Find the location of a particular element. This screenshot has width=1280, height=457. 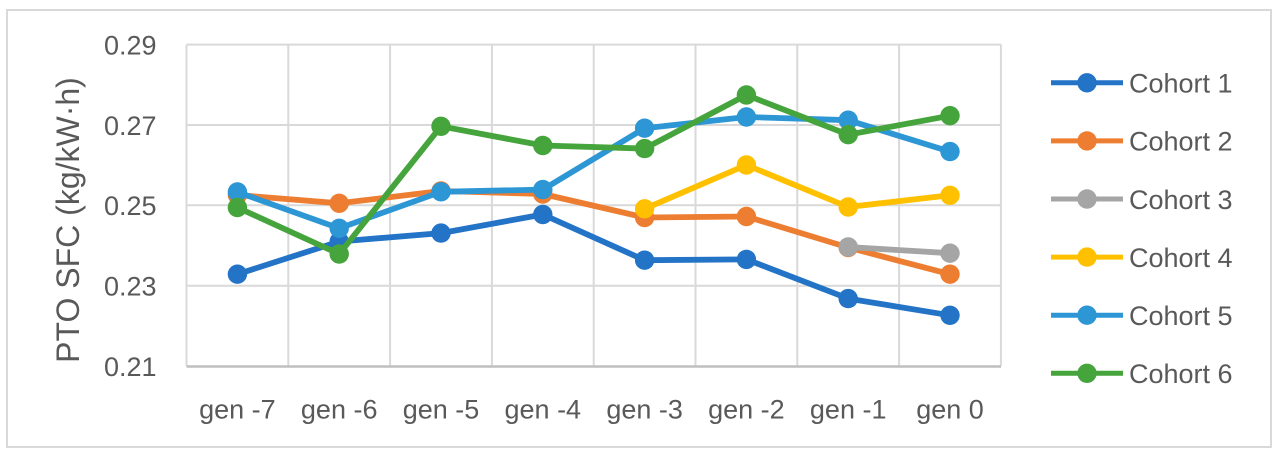

svg-text: 0.23 is located at coordinates (130, 287).